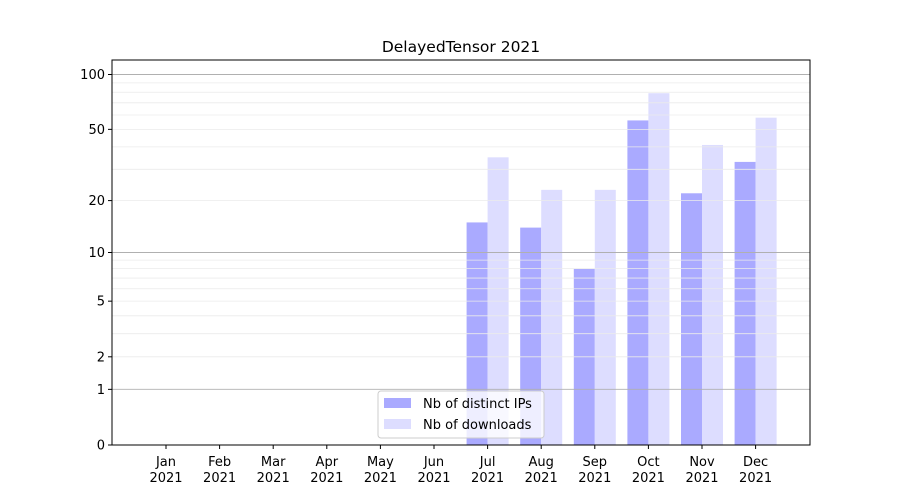  Describe the element at coordinates (702, 462) in the screenshot. I see `x-tick-label-month: Nov` at that location.